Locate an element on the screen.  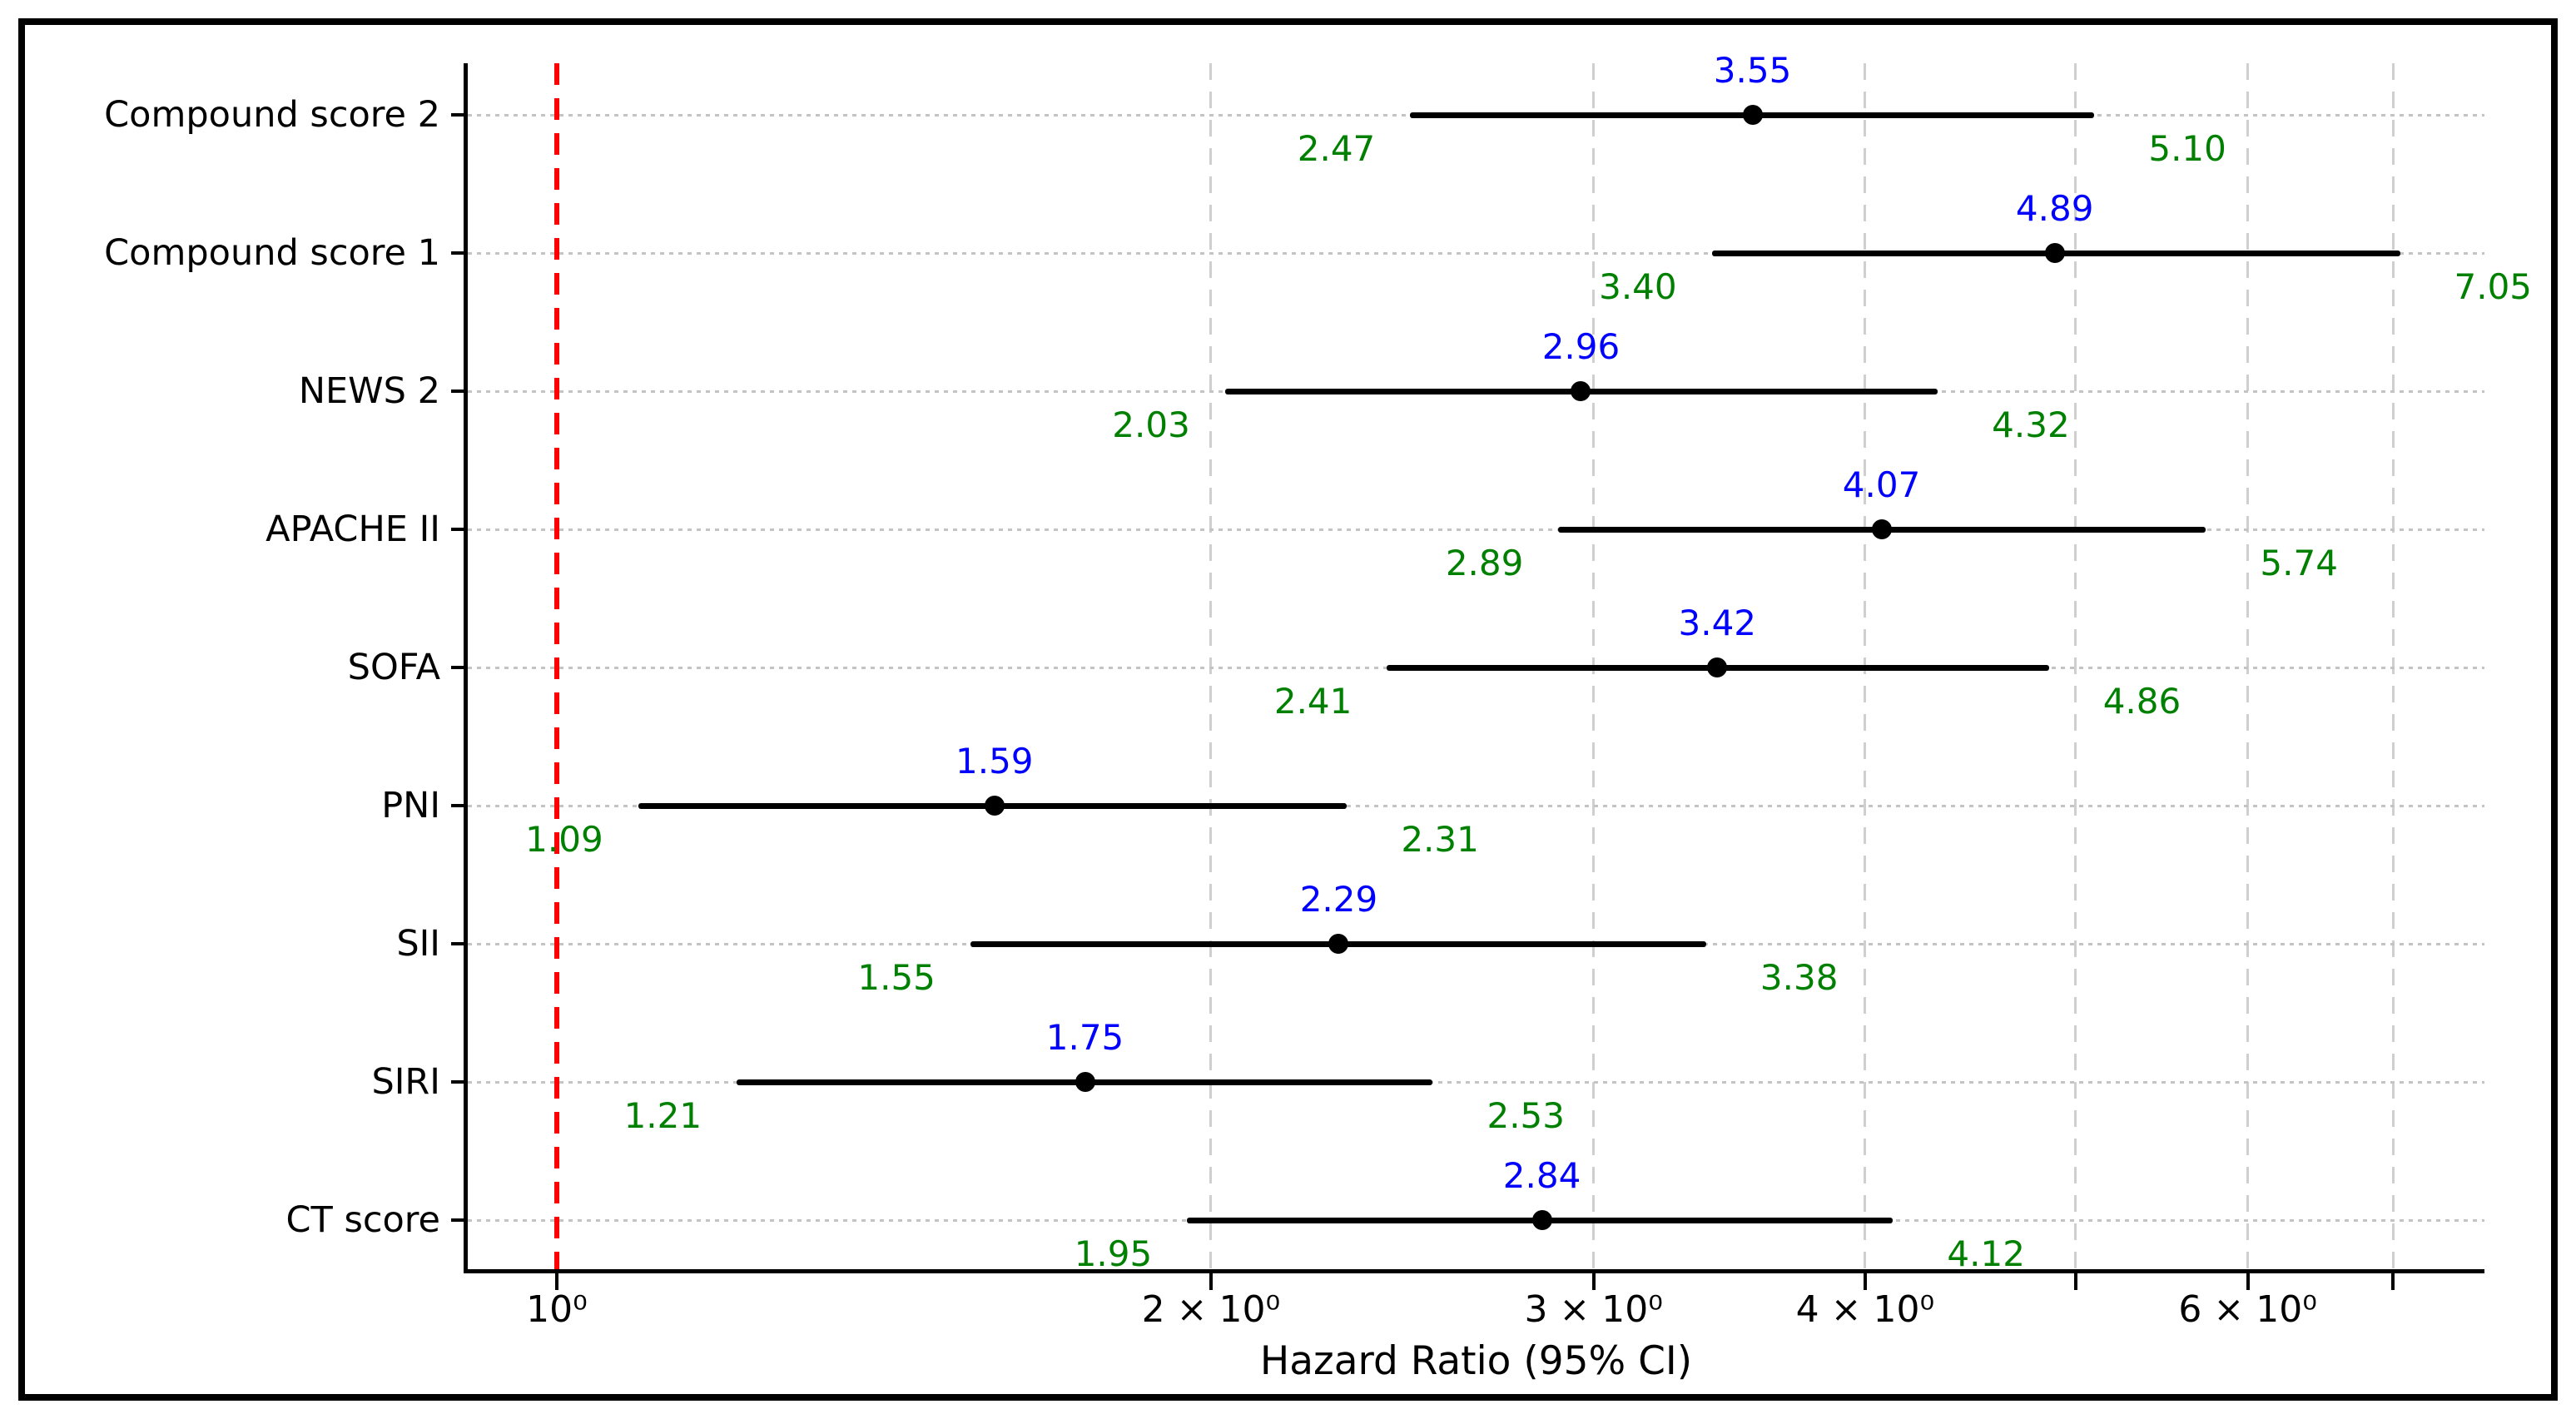
estimate-label: 2.29 is located at coordinates (1338, 899).